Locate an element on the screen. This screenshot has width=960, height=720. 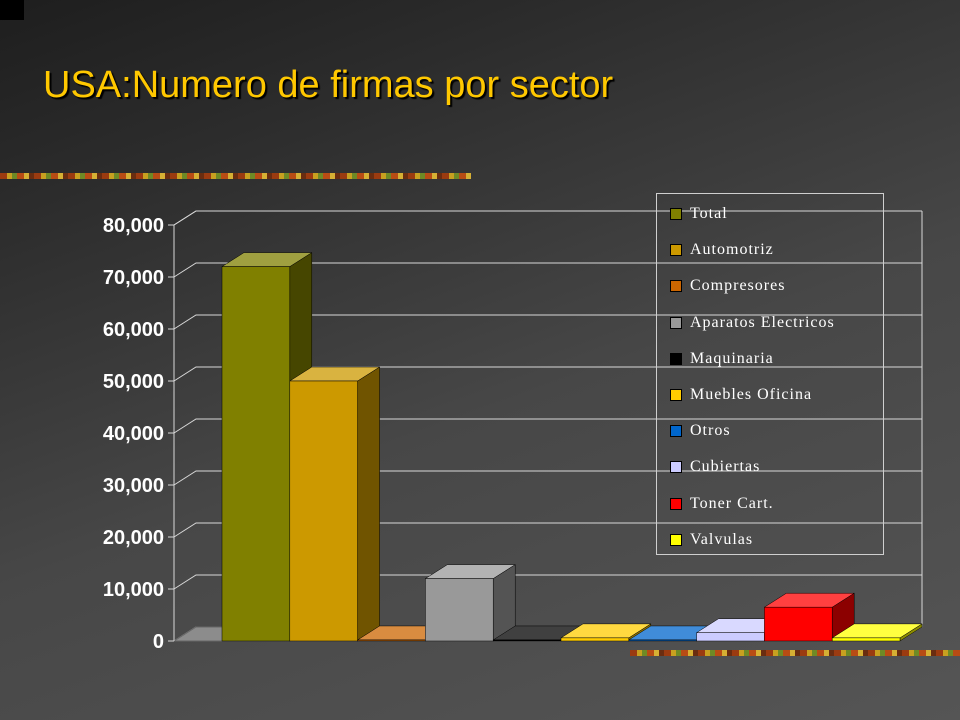
legend-label: Automotriz is located at coordinates (732, 250).